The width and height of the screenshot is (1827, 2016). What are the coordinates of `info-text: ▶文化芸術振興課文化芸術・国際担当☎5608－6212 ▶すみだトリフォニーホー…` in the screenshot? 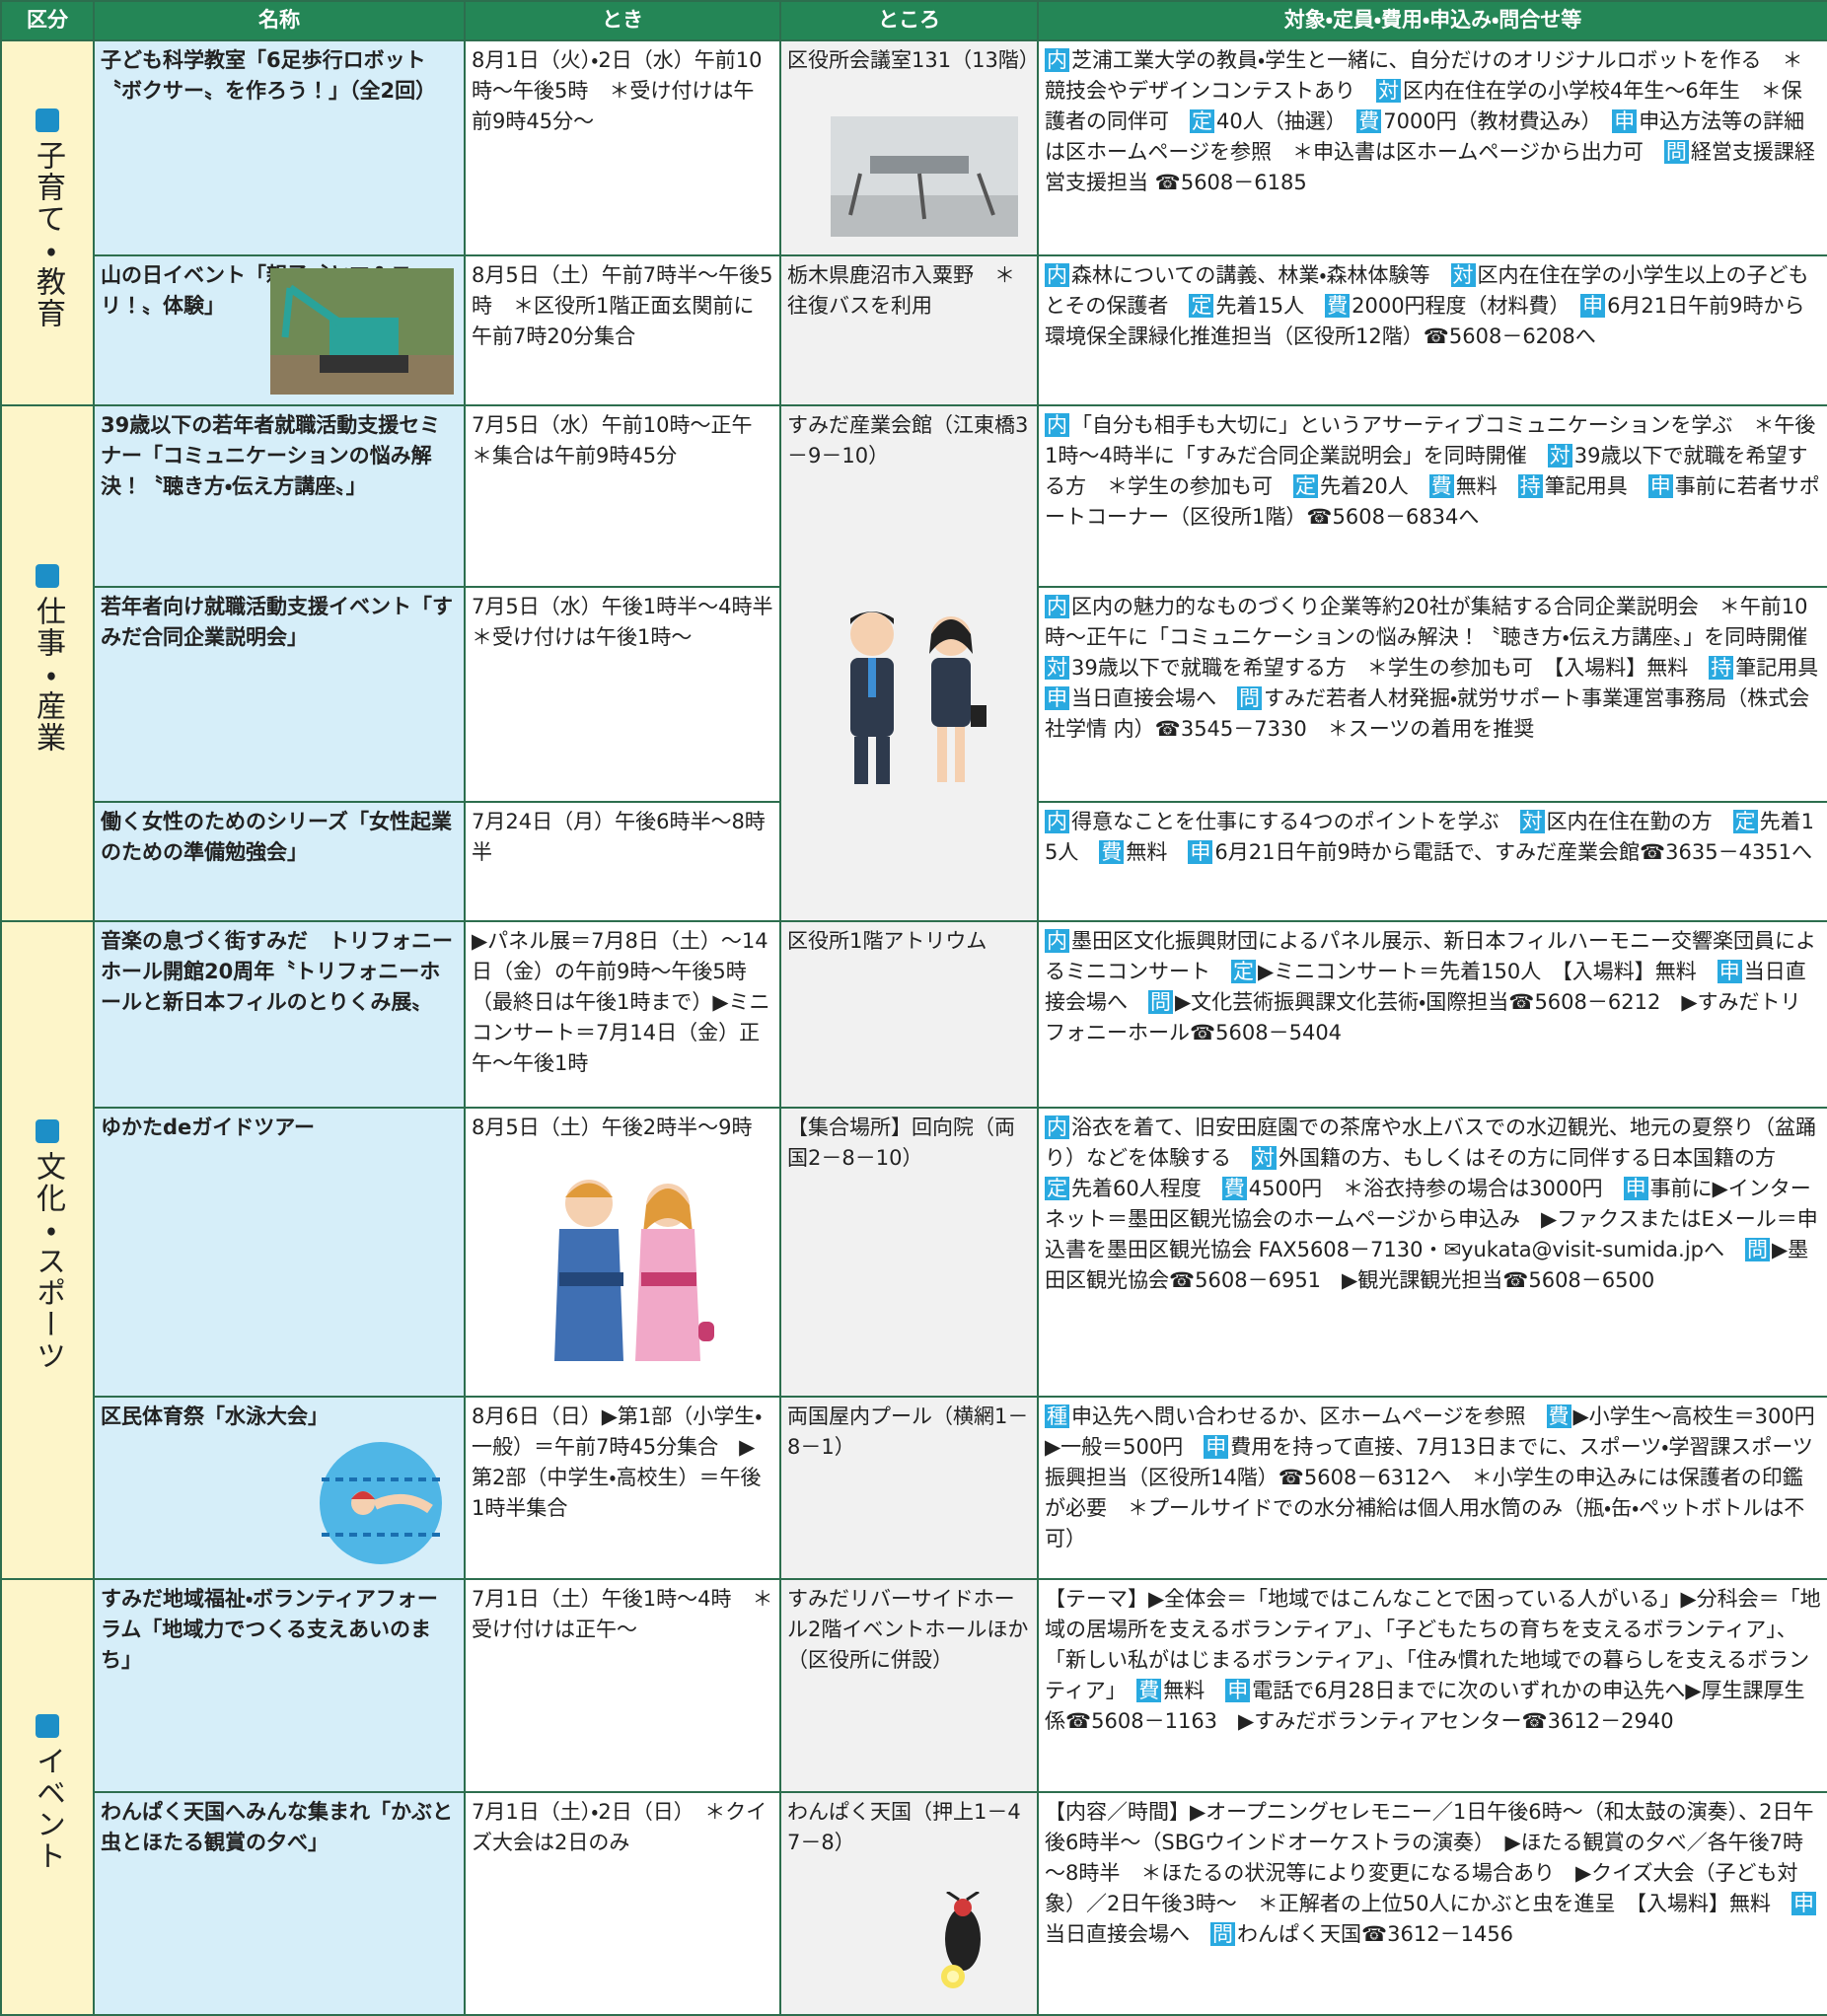 It's located at (1423, 1017).